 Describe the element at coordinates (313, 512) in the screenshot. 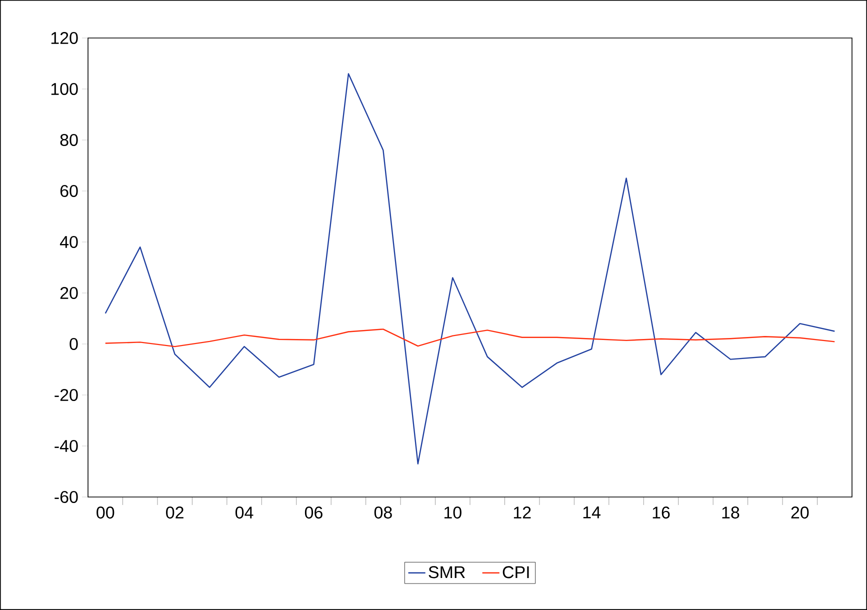

I see `x-tick-label: 06` at that location.